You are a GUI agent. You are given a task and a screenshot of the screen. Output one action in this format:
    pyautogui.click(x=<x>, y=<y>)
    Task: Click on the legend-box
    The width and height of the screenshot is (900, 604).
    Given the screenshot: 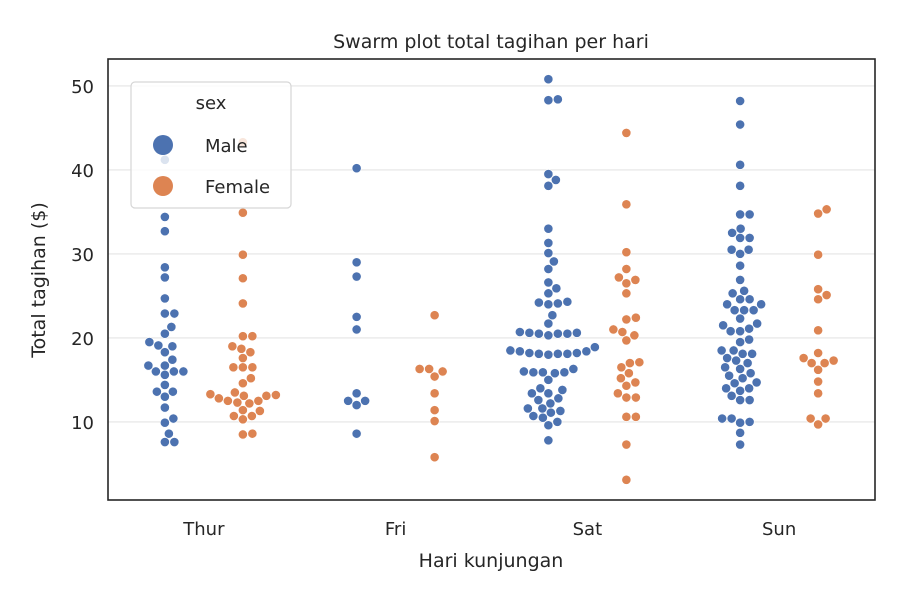 What is the action you would take?
    pyautogui.click(x=211, y=145)
    